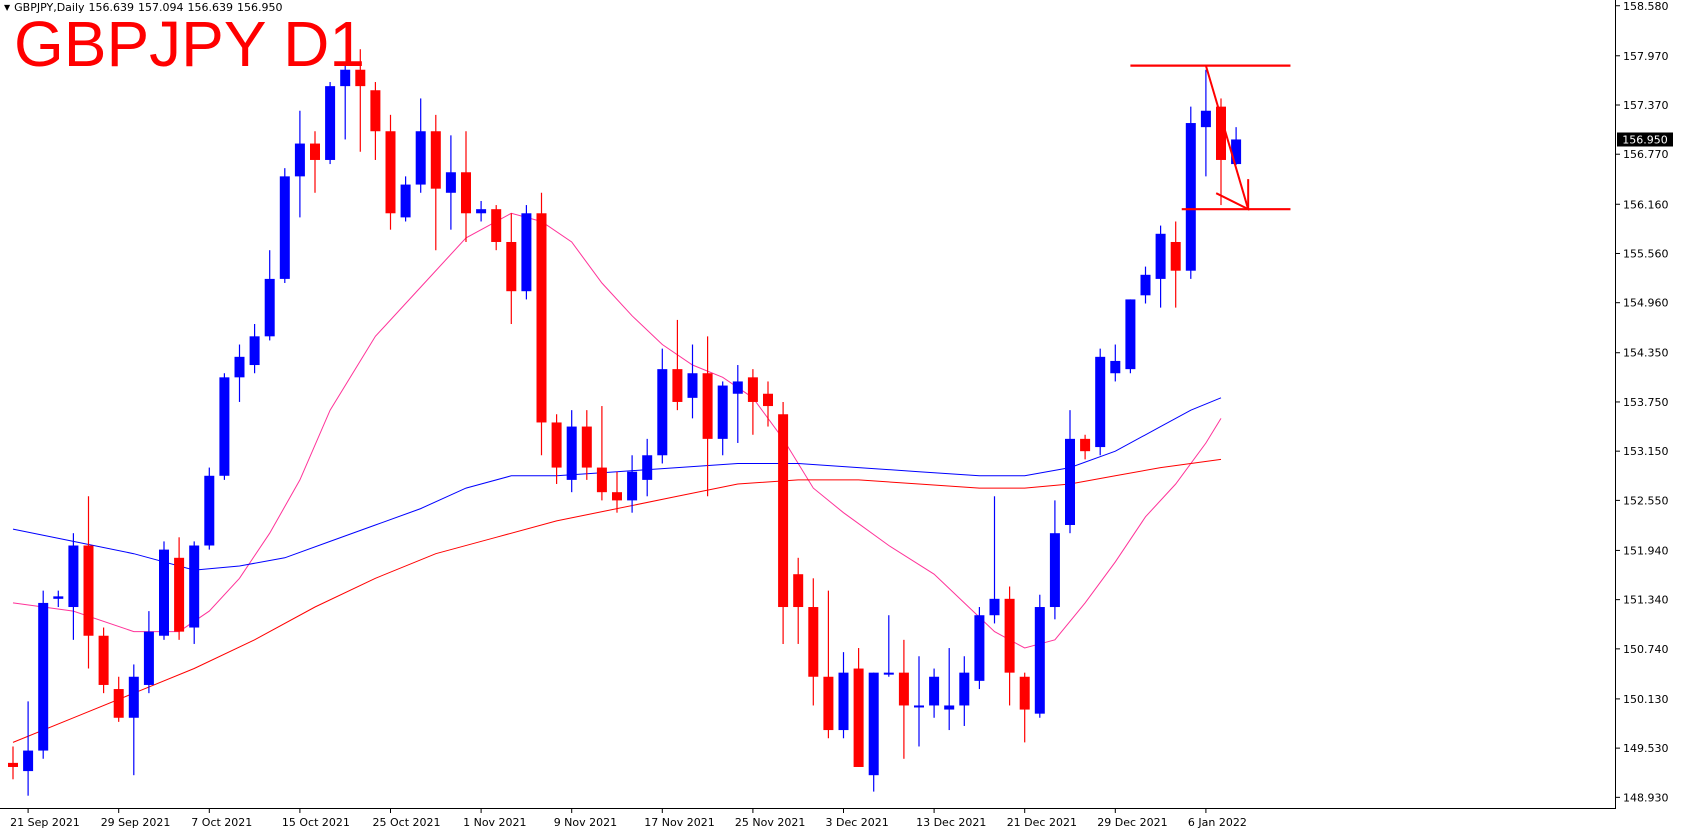 This screenshot has height=835, width=1681. What do you see at coordinates (210, 7) in the screenshot?
I see `low-price: 156.639` at bounding box center [210, 7].